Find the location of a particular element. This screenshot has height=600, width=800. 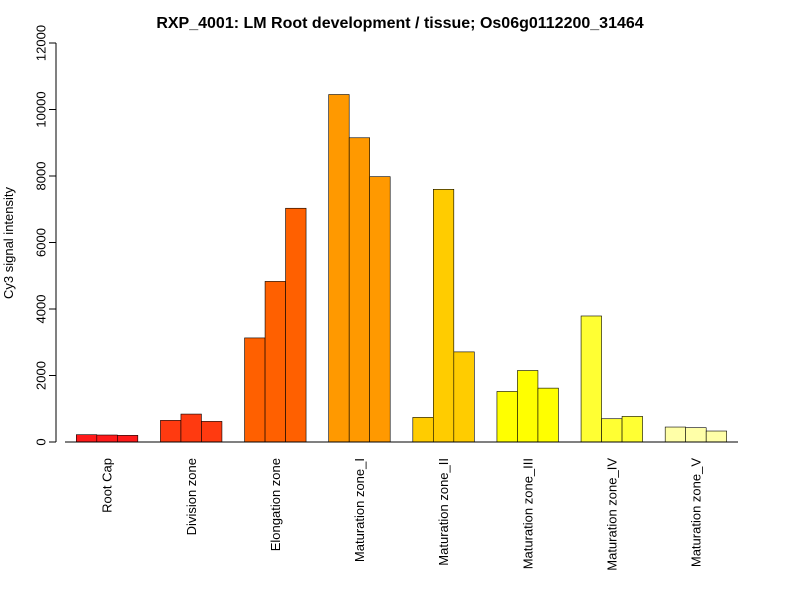

y-tick-label: 4000 is located at coordinates (41, 309).